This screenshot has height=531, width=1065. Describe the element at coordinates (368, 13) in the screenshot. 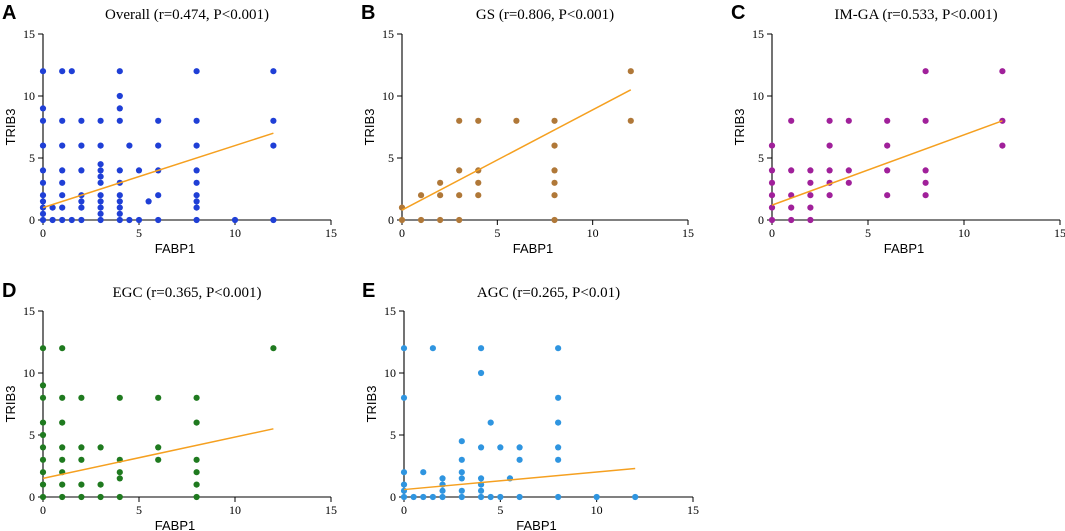

I see `panel-letter: B` at that location.